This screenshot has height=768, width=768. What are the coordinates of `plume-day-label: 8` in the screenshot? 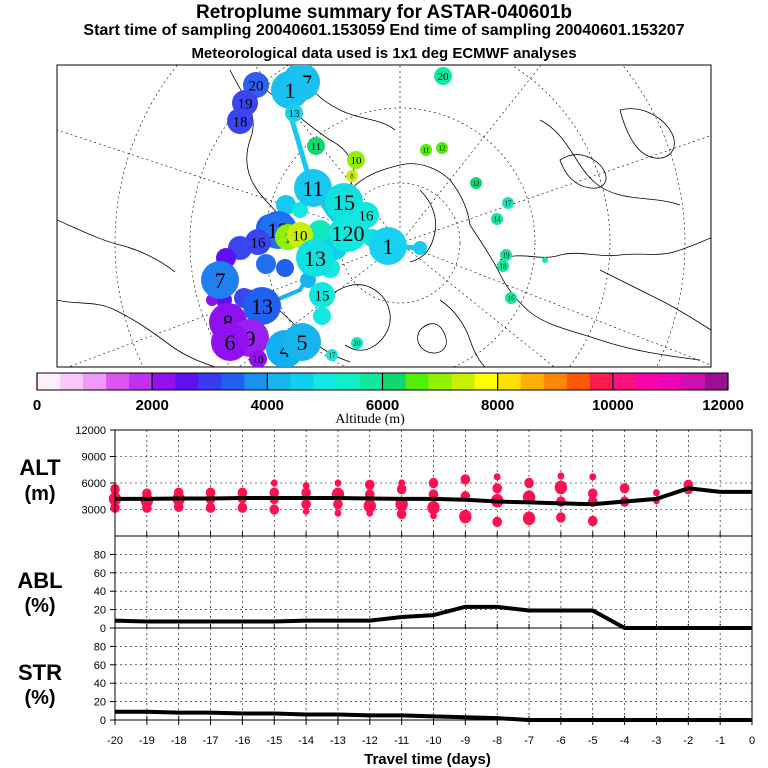 It's located at (352, 177).